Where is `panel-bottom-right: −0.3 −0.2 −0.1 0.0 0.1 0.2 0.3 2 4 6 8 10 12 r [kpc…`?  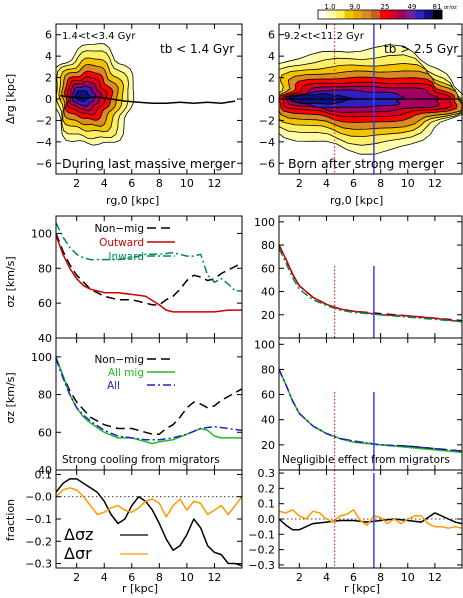 panel-bottom-right: −0.3 −0.2 −0.1 0.0 0.1 0.2 0.3 2 4 6 8 10 12 r [kpc… is located at coordinates (355, 531).